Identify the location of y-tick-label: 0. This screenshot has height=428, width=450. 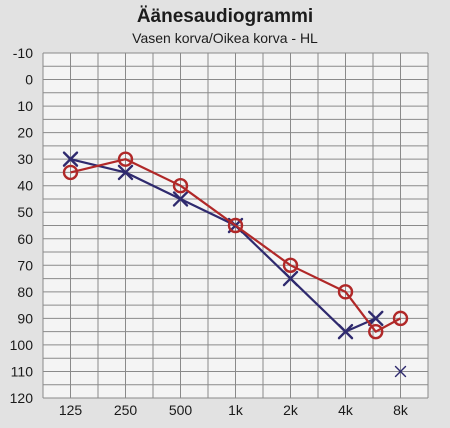
(29, 80).